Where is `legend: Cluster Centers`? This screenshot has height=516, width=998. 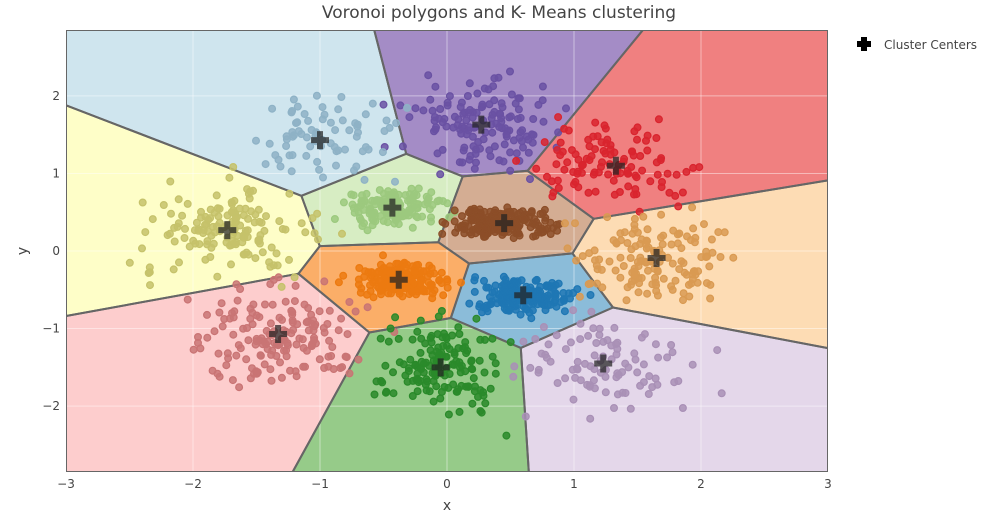 legend: Cluster Centers is located at coordinates (917, 44).